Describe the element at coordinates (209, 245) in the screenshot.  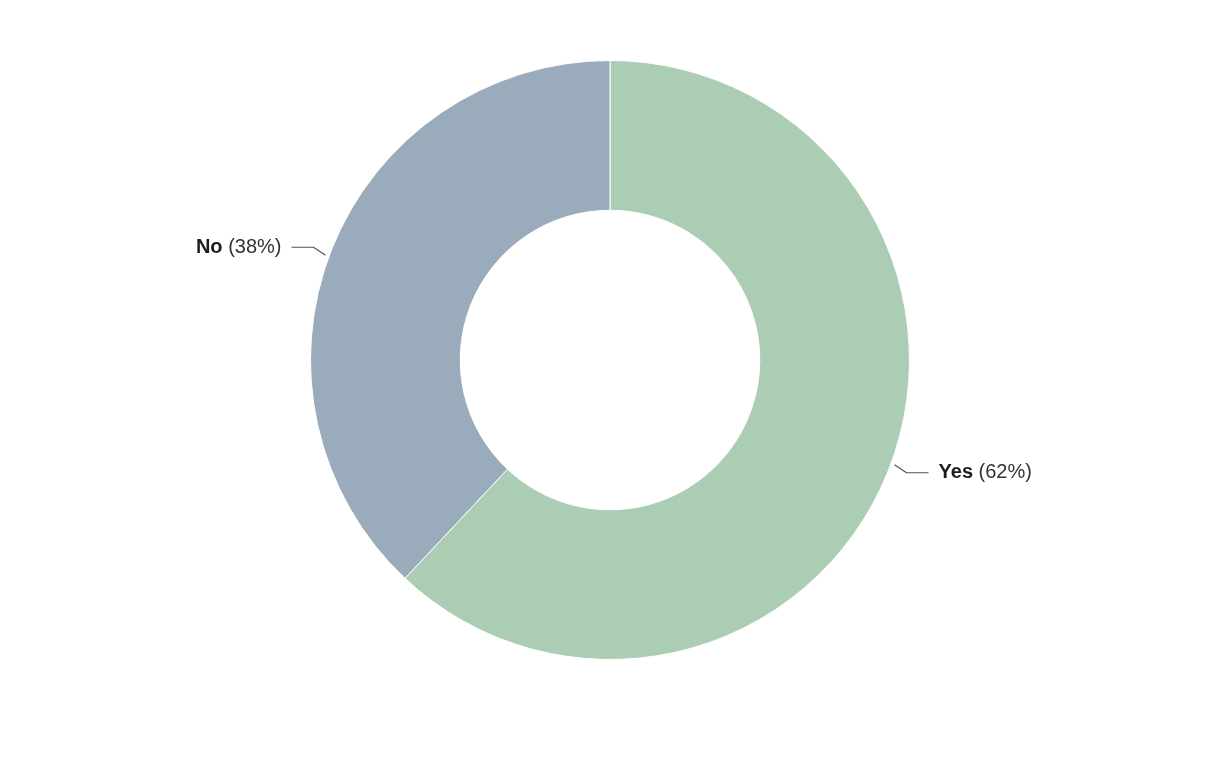
I see `slice-label: No` at that location.